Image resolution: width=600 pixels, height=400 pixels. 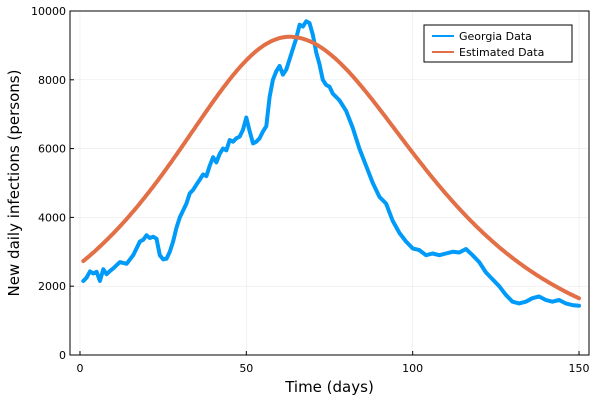 I want to click on x-tick-label: 0, so click(x=79, y=368).